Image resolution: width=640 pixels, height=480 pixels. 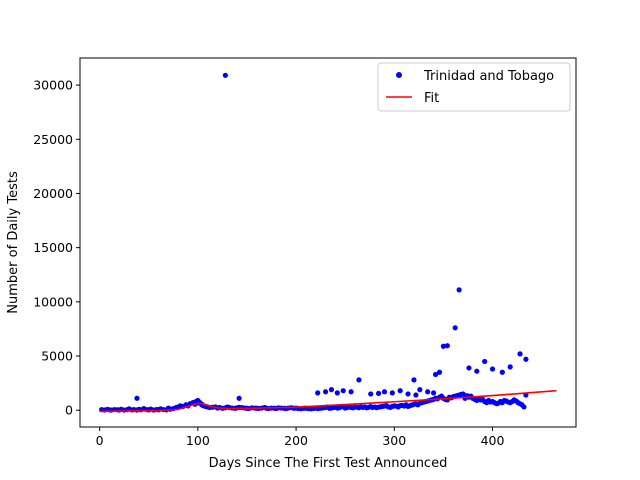 What do you see at coordinates (493, 440) in the screenshot?
I see `x-tick-label: 400` at bounding box center [493, 440].